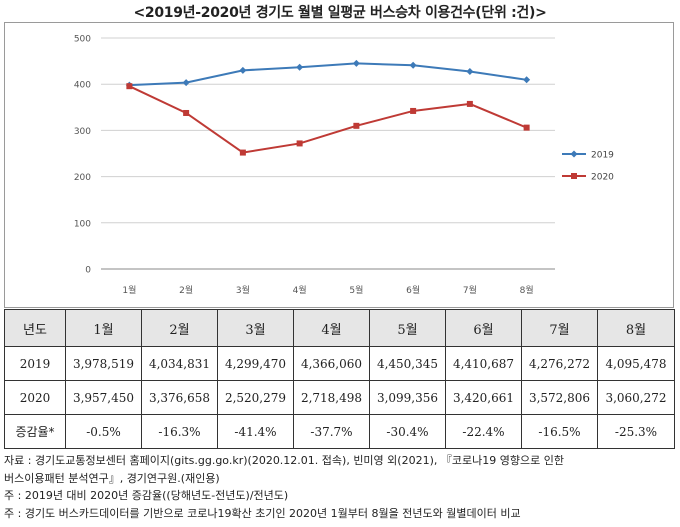 The image size is (680, 527). What do you see at coordinates (103, 397) in the screenshot?
I see `table-cell: 3,957,450` at bounding box center [103, 397].